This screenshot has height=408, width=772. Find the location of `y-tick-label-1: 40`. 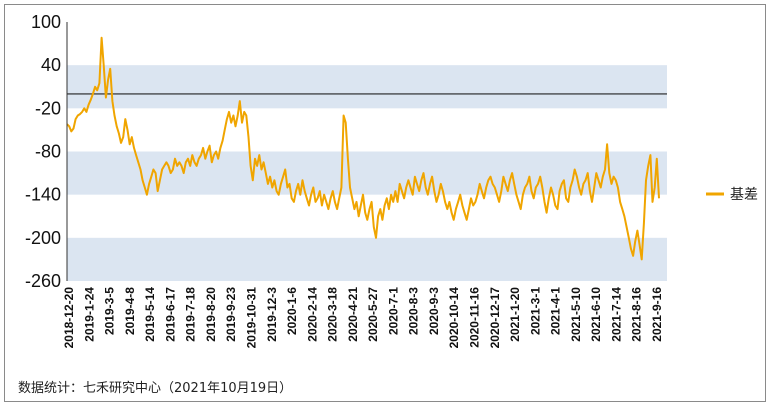

y-tick-label-1: 40 is located at coordinates (51, 65).